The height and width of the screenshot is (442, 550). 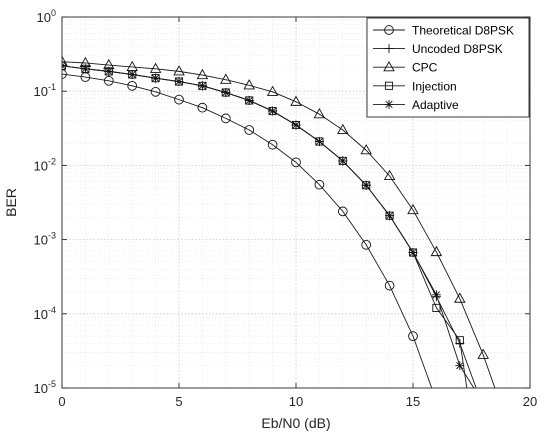 I want to click on legend-label: Injection, so click(x=434, y=86).